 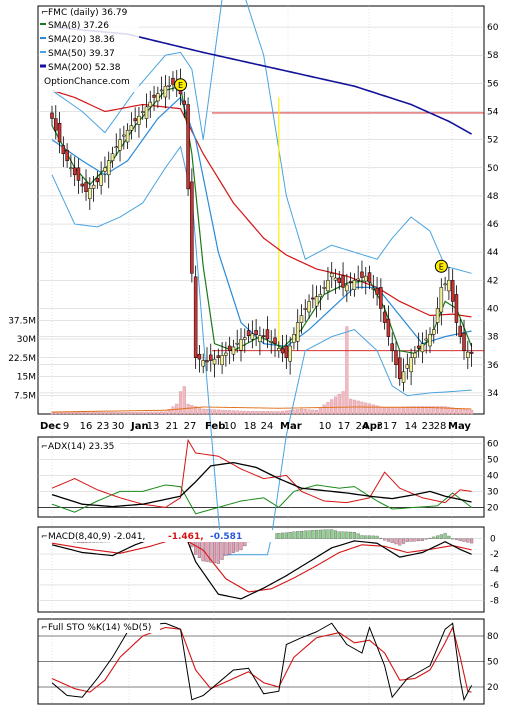 I want to click on macd-title-icon: ⌐, so click(x=44, y=536).